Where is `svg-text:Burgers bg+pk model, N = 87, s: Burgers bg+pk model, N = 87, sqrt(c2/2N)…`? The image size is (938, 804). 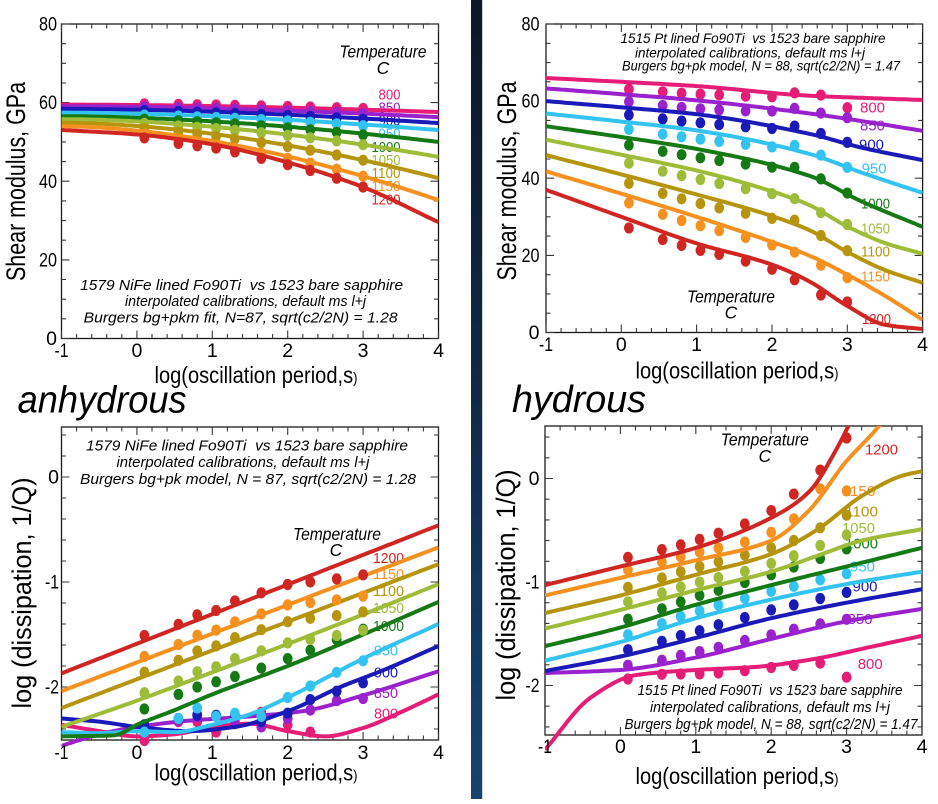 svg-text:Burgers bg+pk model, N = 87, s: Burgers bg+pk model, N = 87, sqrt(c2/2N)… is located at coordinates (248, 479).